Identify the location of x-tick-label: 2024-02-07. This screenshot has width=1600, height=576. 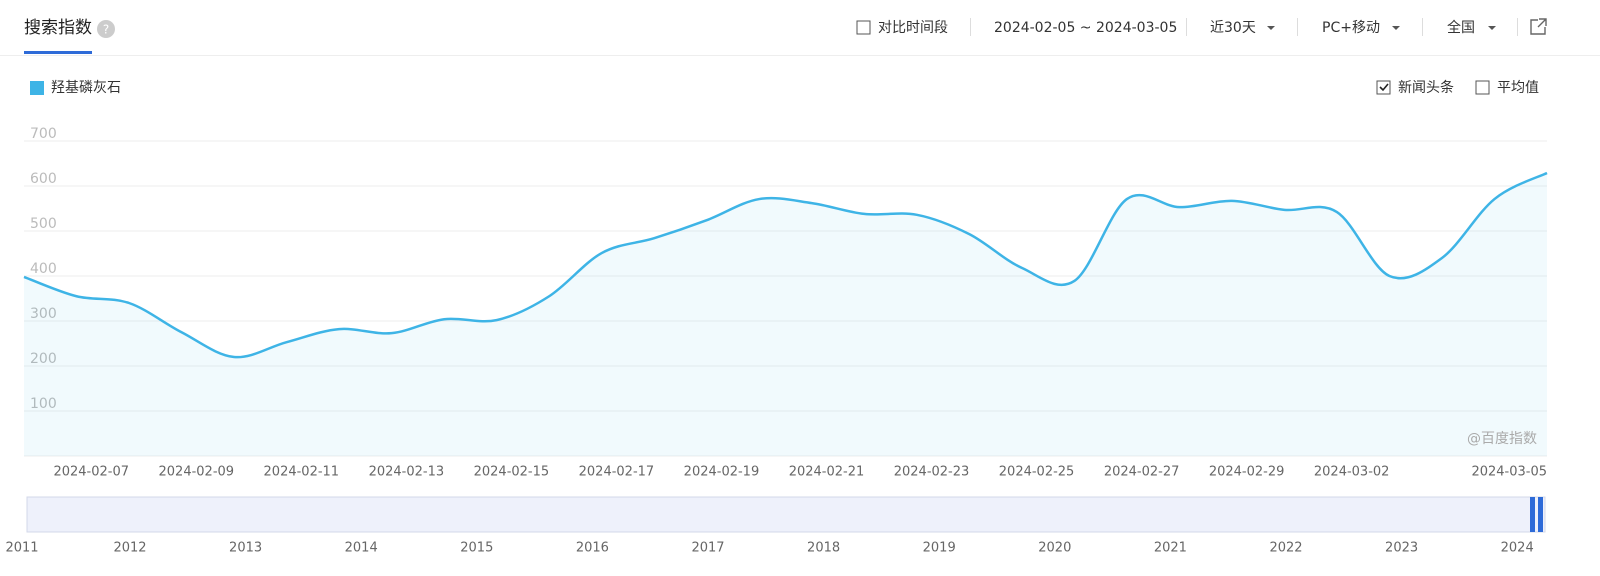
(91, 472).